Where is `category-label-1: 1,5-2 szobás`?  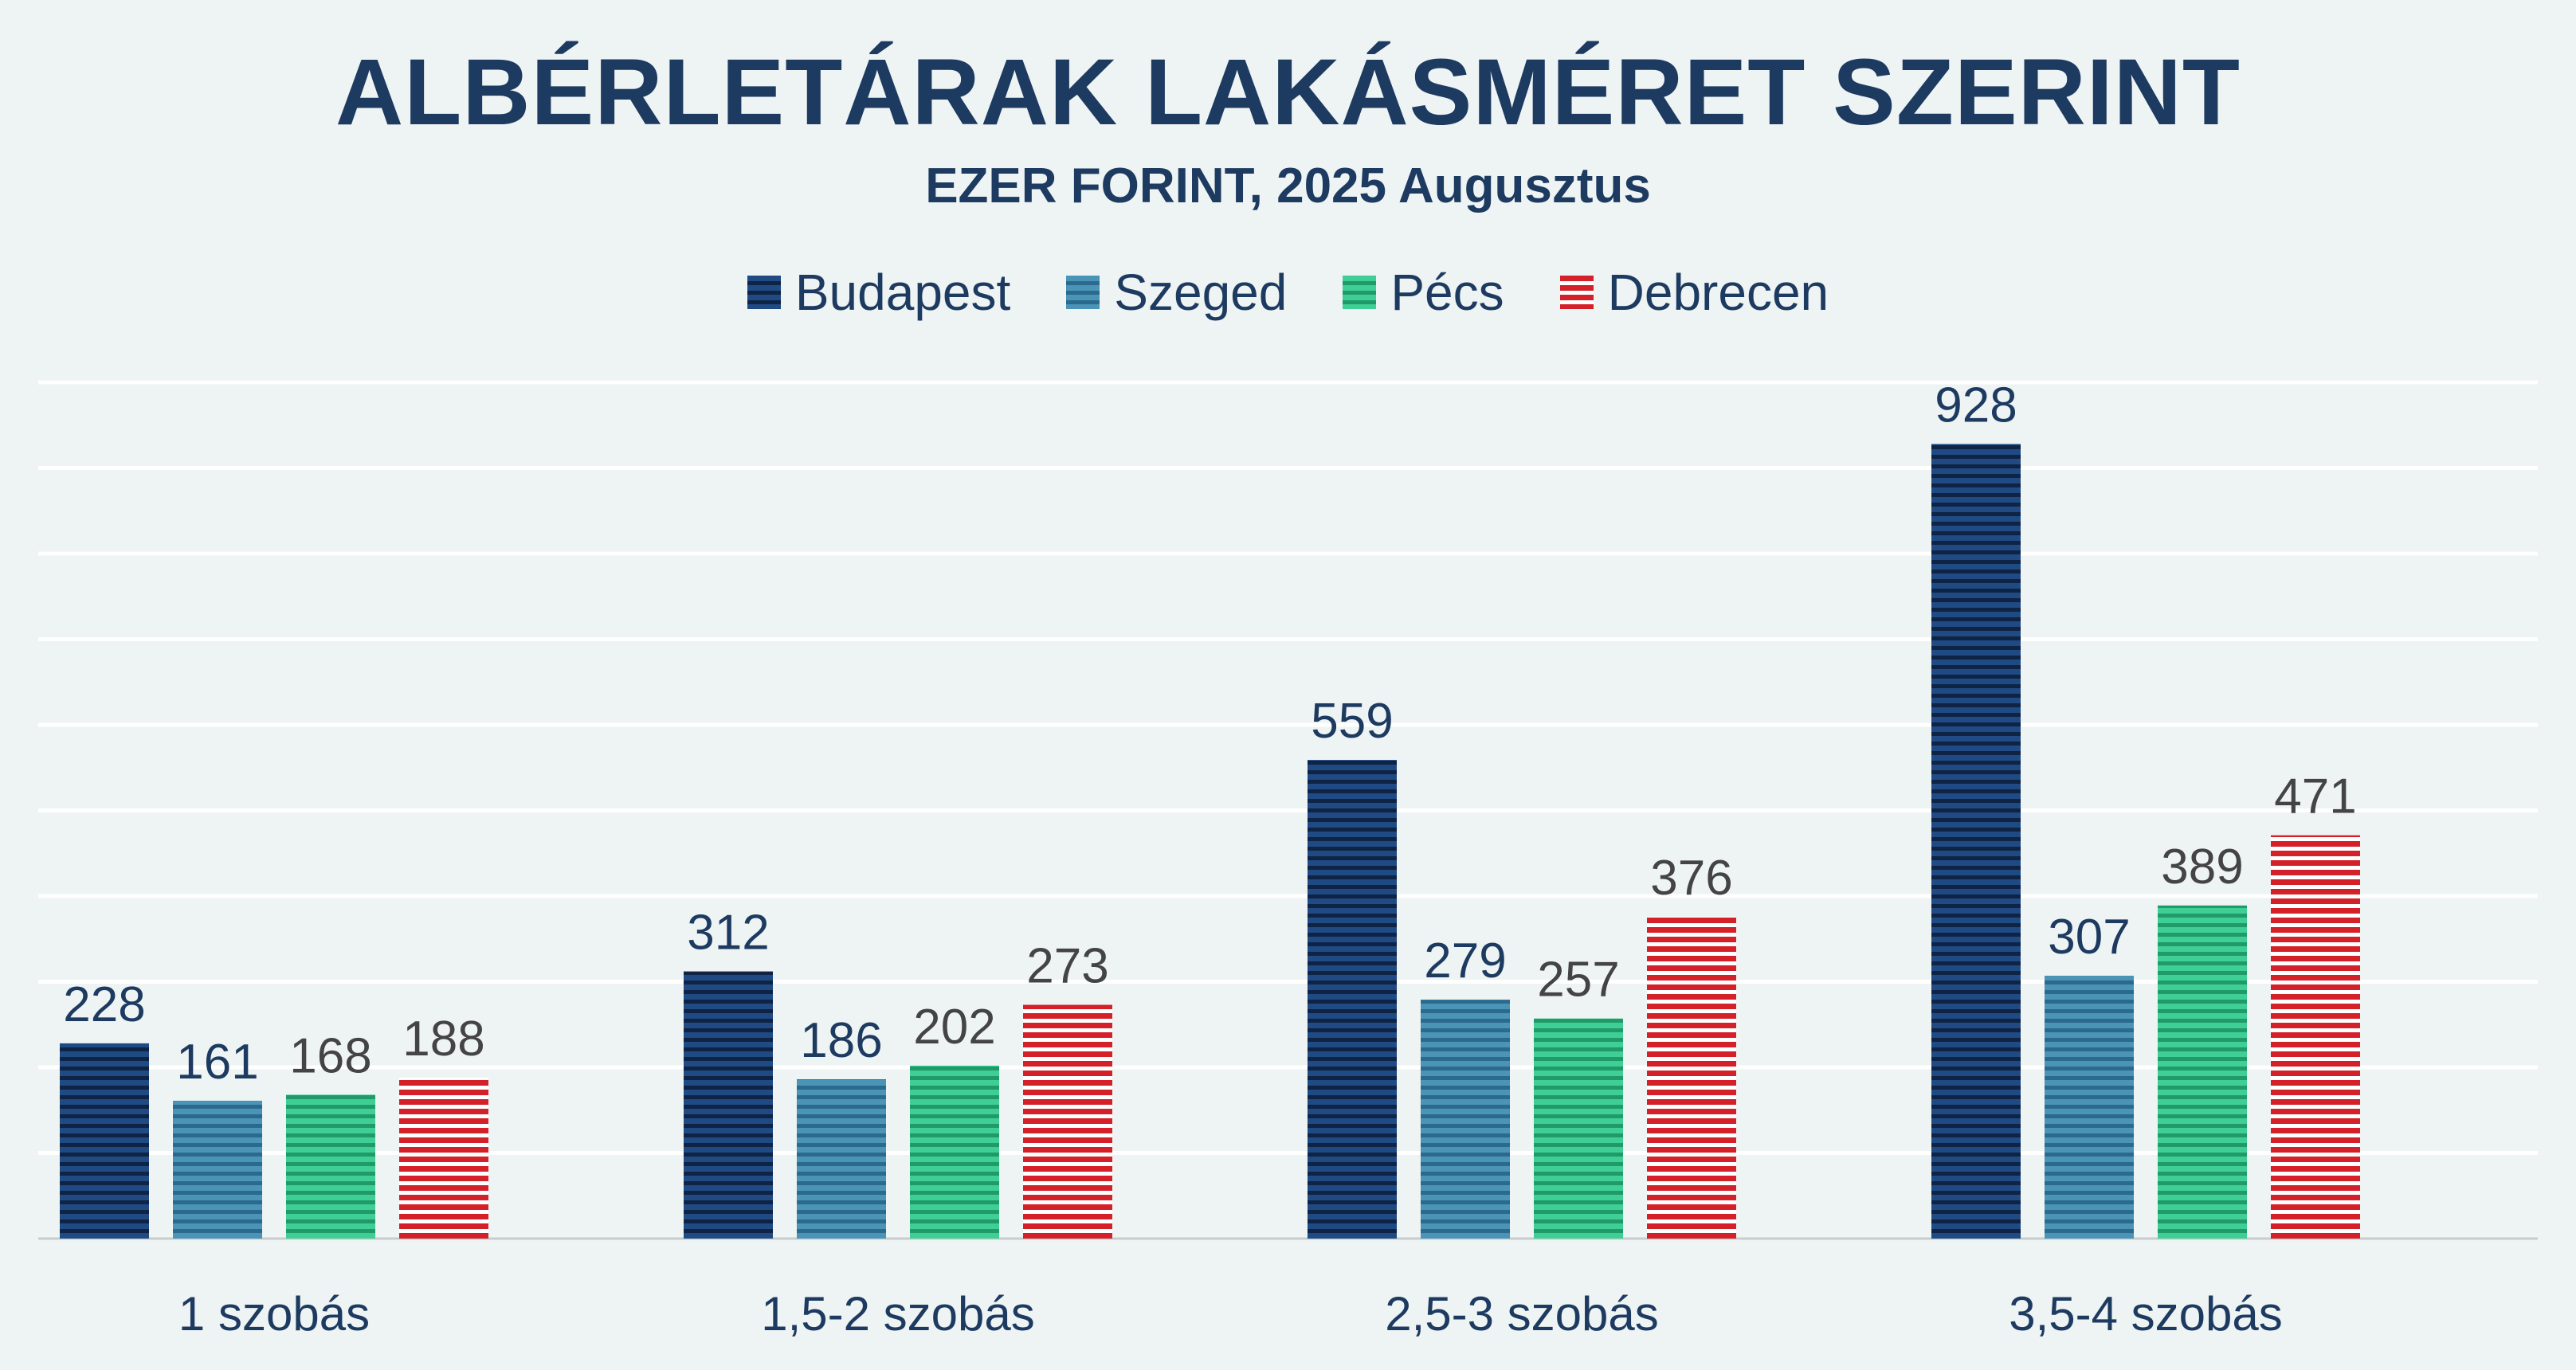
category-label-1: 1,5-2 szobás is located at coordinates (898, 1314).